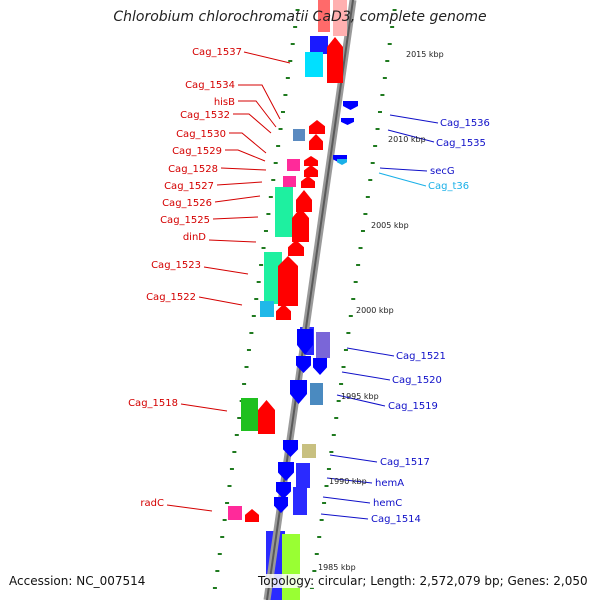 The width and height of the screenshot is (600, 600). Describe the element at coordinates (442, 171) in the screenshot. I see `gene-label-right: secG` at that location.